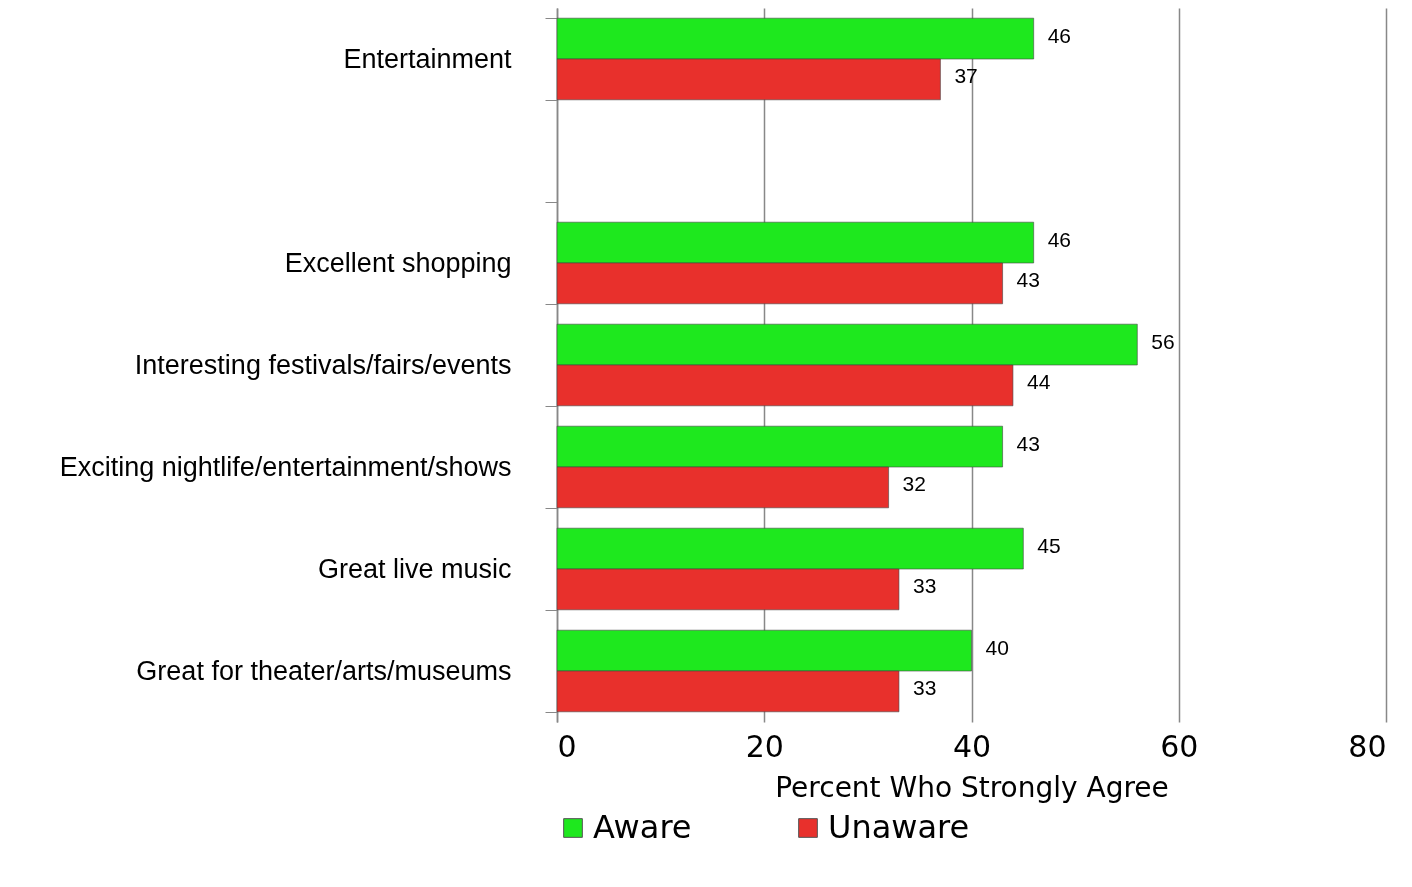 The image size is (1412, 887). What do you see at coordinates (764, 746) in the screenshot?
I see `x-tick-label: 20` at bounding box center [764, 746].